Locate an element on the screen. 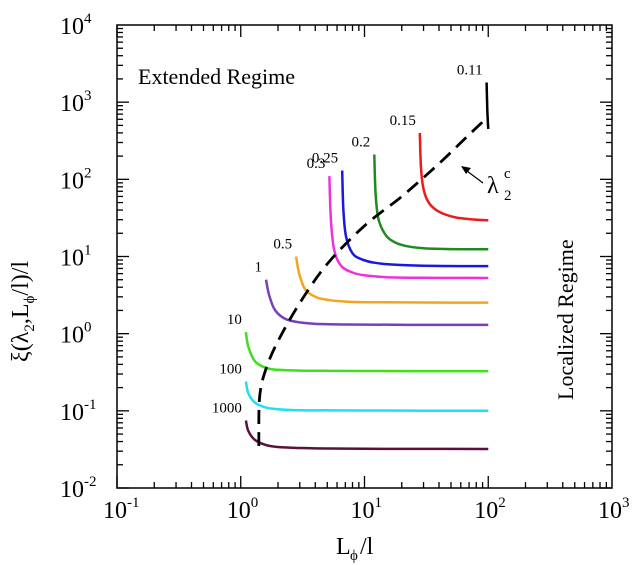  x-axis-title-tail: /l is located at coordinates (367, 547).